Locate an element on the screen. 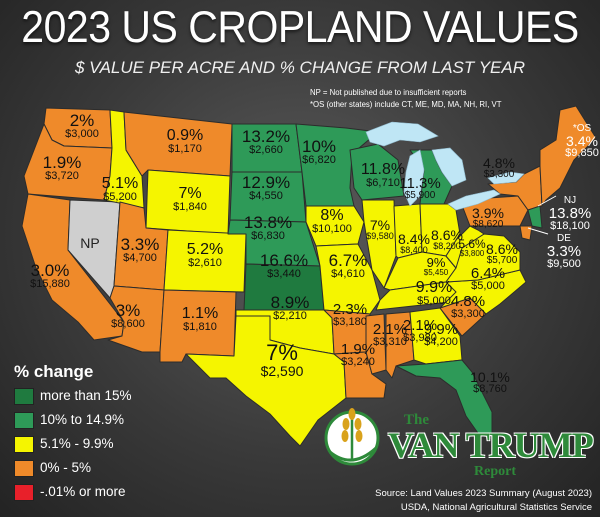 This screenshot has height=517, width=600. state-label-os: *OS 3.4% $9,850 is located at coordinates (582, 141).